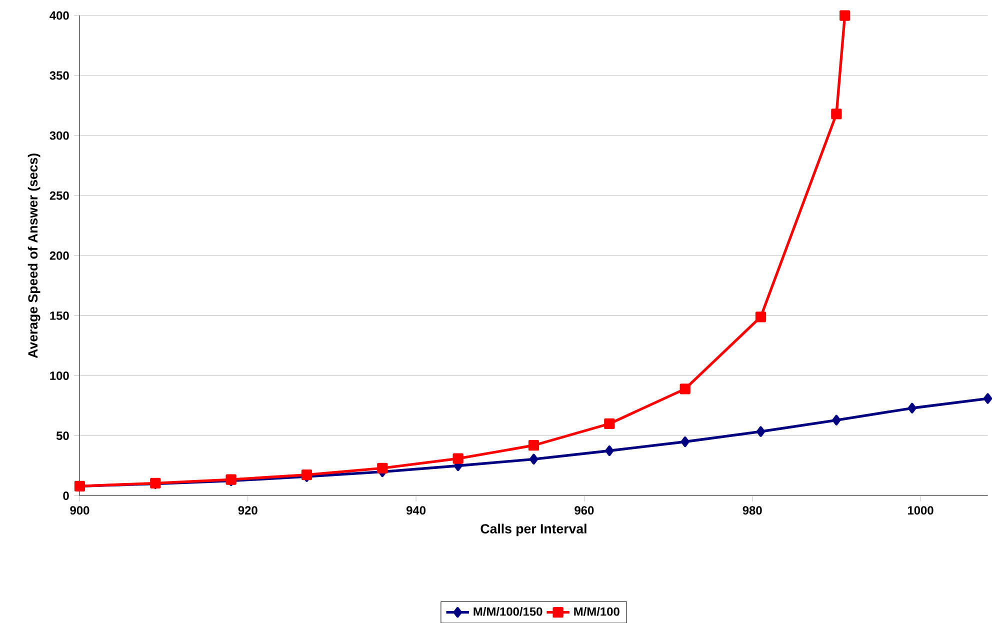 The height and width of the screenshot is (623, 994). What do you see at coordinates (508, 611) in the screenshot?
I see `legend-label: M/M/100/150` at bounding box center [508, 611].